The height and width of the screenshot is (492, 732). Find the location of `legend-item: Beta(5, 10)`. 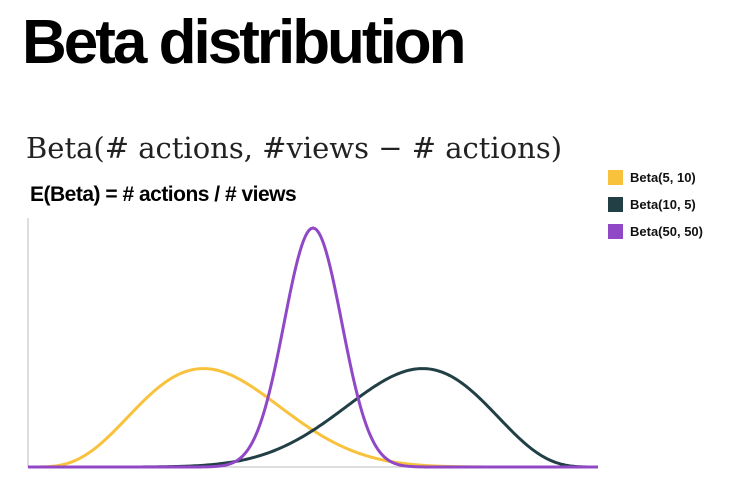

legend-item: Beta(5, 10) is located at coordinates (655, 177).